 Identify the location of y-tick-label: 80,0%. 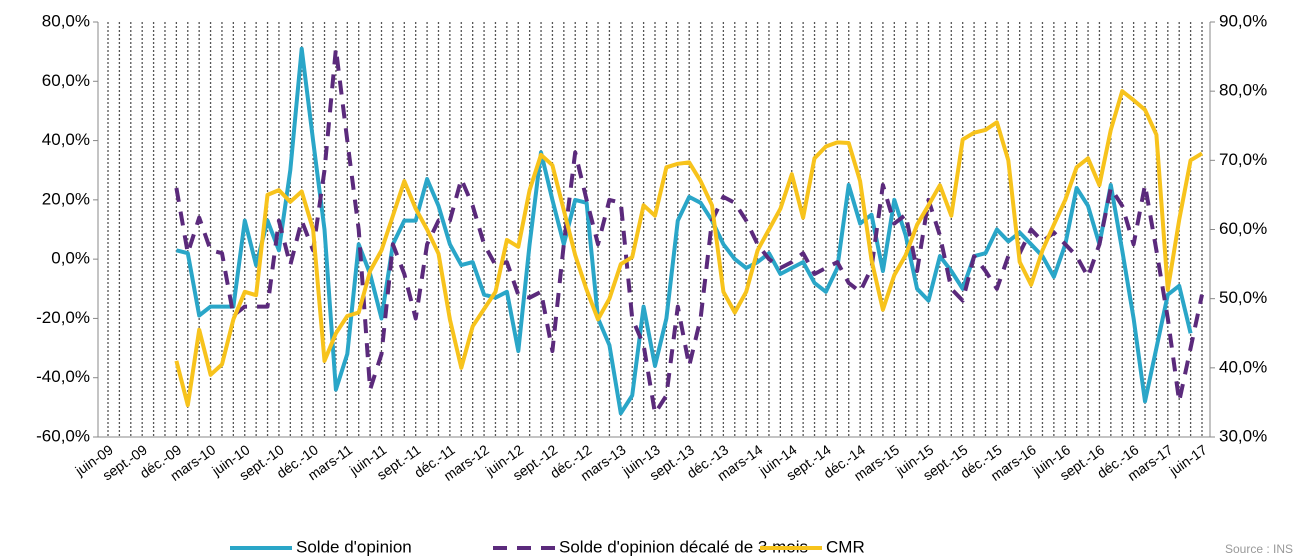
(66, 20).